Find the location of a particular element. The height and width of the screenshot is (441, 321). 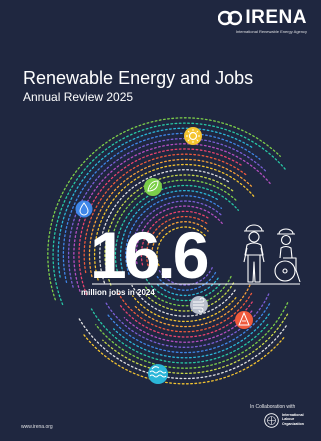

brand-tagline: International Renewable Energy Agency is located at coordinates (271, 31).